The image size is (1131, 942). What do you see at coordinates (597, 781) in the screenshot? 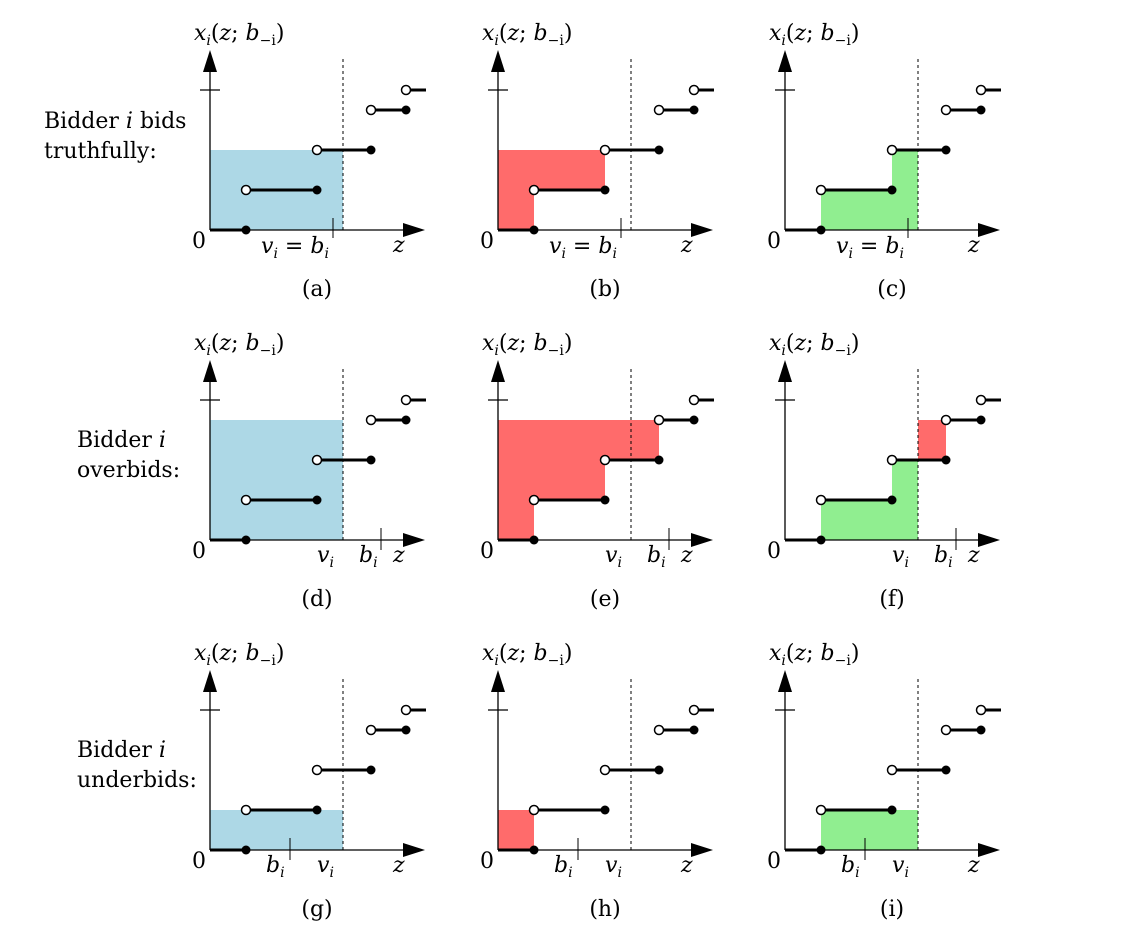
I see `panel-h: xi(z; b−i) 0 z vi bi (h)` at bounding box center [597, 781].